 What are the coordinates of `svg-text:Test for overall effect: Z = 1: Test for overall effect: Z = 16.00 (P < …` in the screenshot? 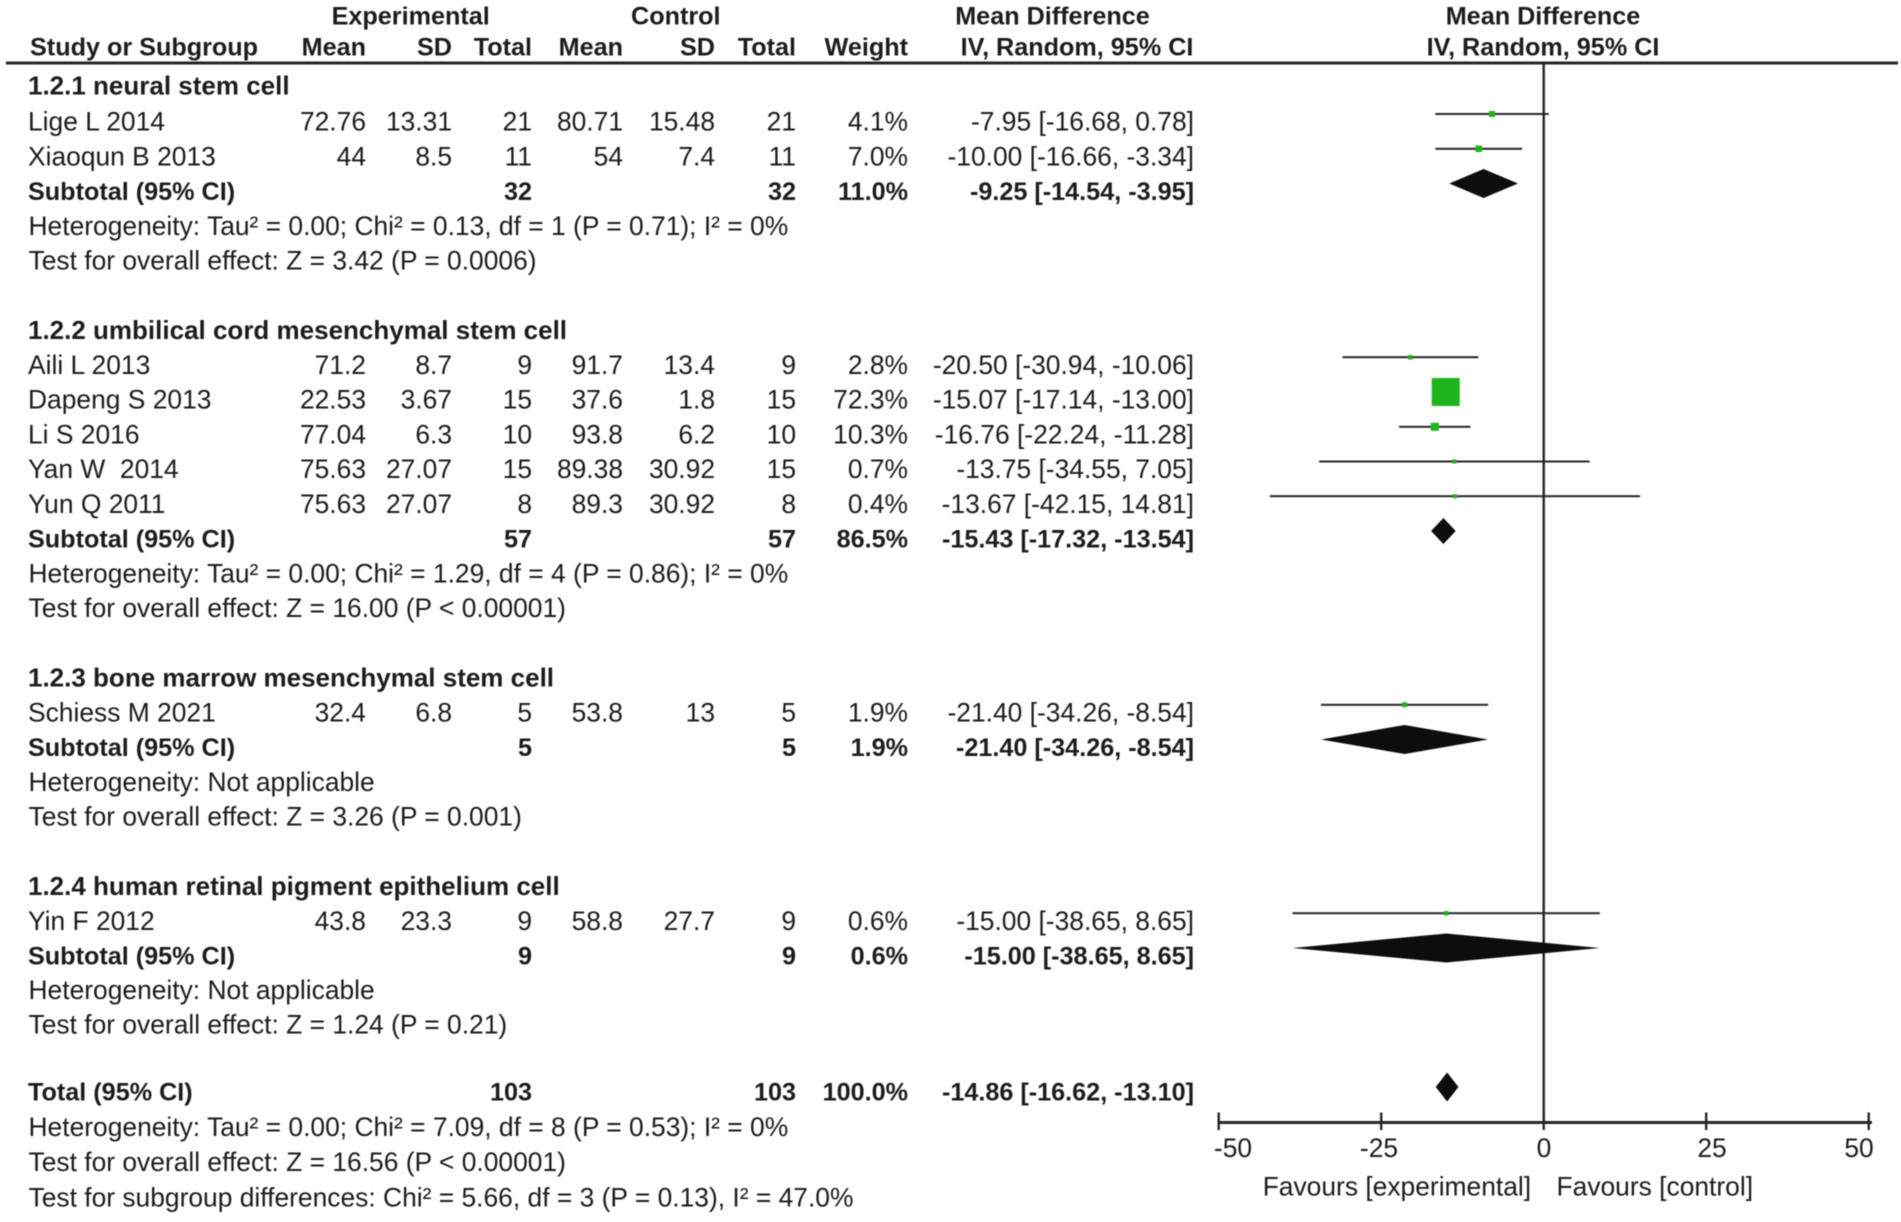 It's located at (297, 608).